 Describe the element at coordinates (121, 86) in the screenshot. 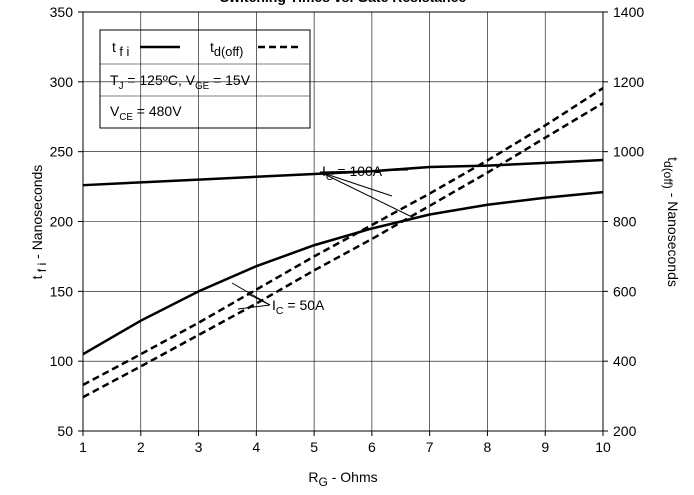

I see `text-part: J` at that location.